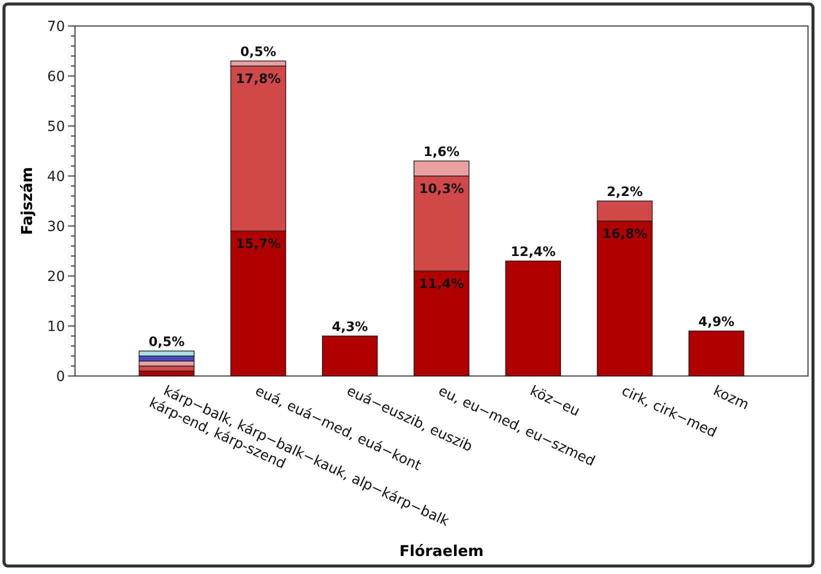 This screenshot has height=574, width=821. I want to click on annotation: 17,8%, so click(258, 79).